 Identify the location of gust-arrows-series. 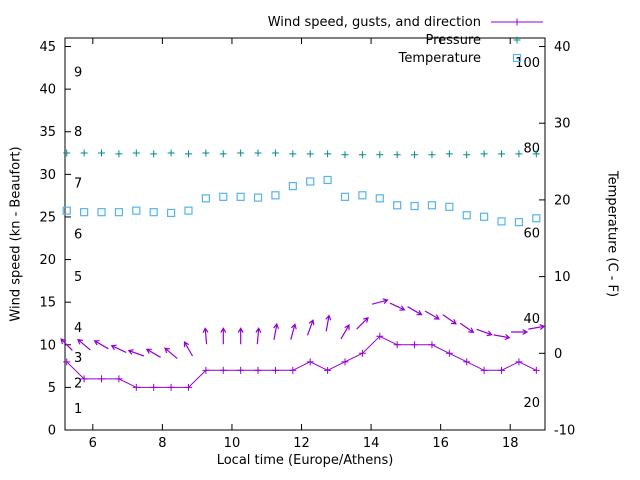
(303, 328).